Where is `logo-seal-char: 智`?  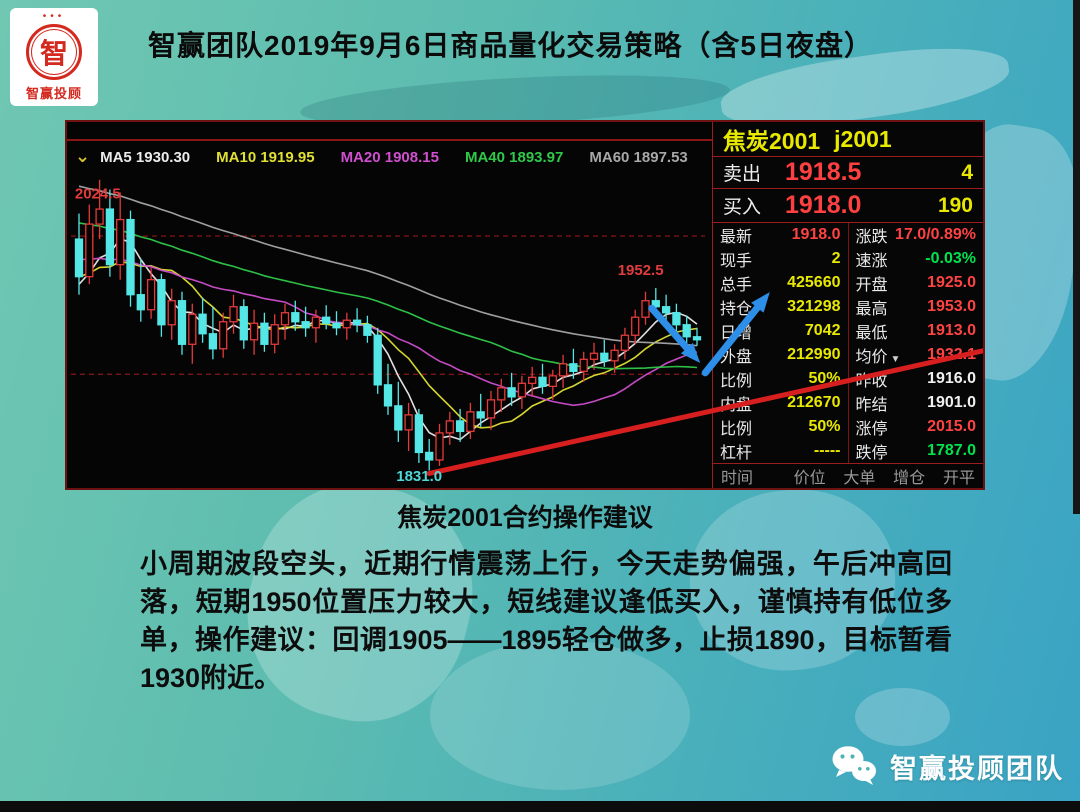 logo-seal-char: 智 is located at coordinates (53, 53).